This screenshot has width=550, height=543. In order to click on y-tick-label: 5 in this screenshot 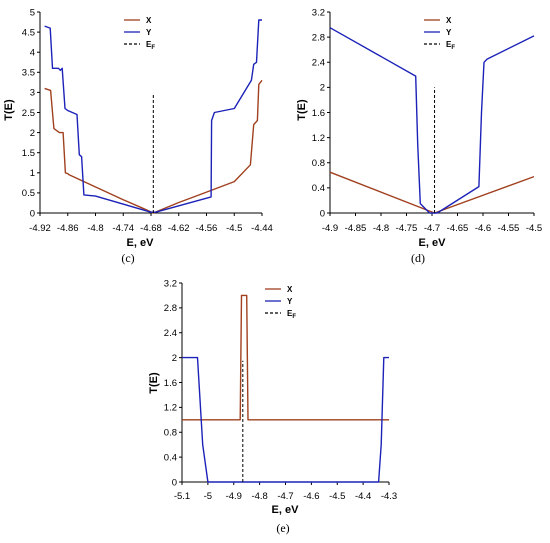, I will do `click(32, 12)`.